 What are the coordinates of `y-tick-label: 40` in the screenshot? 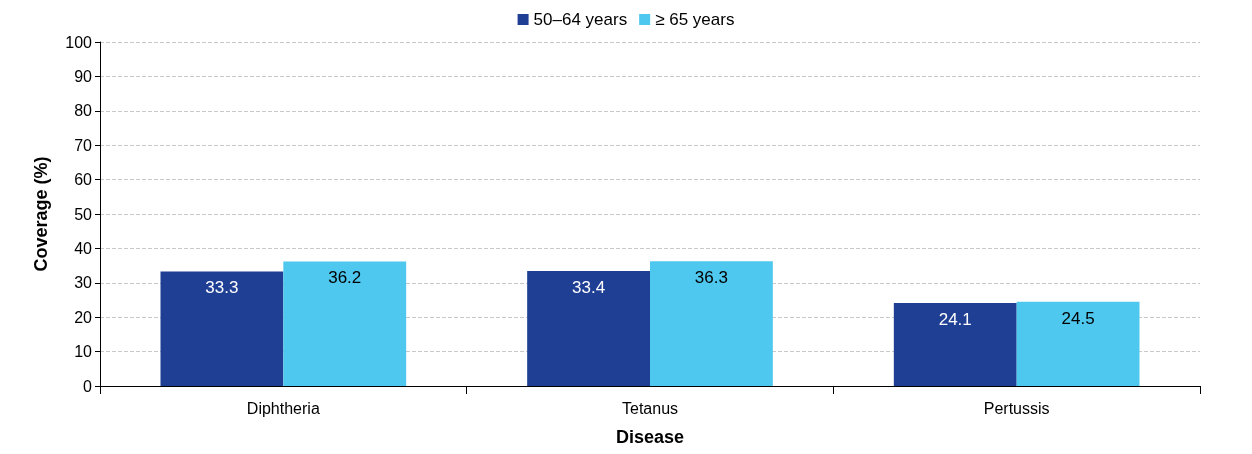 It's located at (83, 248).